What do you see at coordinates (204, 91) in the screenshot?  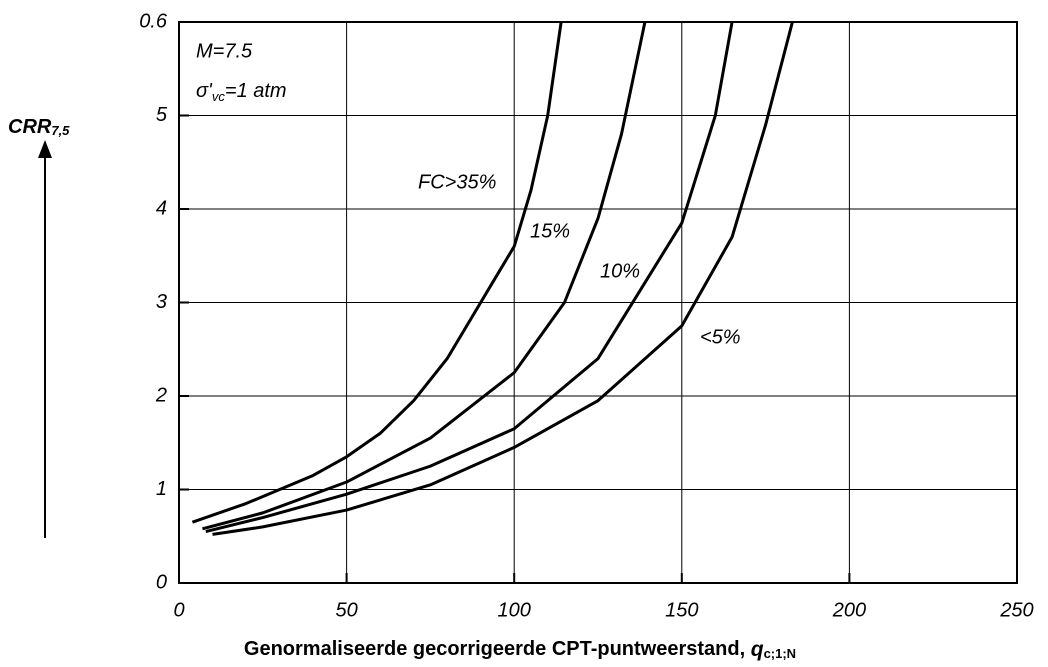 I see `annotation-text: σ'` at bounding box center [204, 91].